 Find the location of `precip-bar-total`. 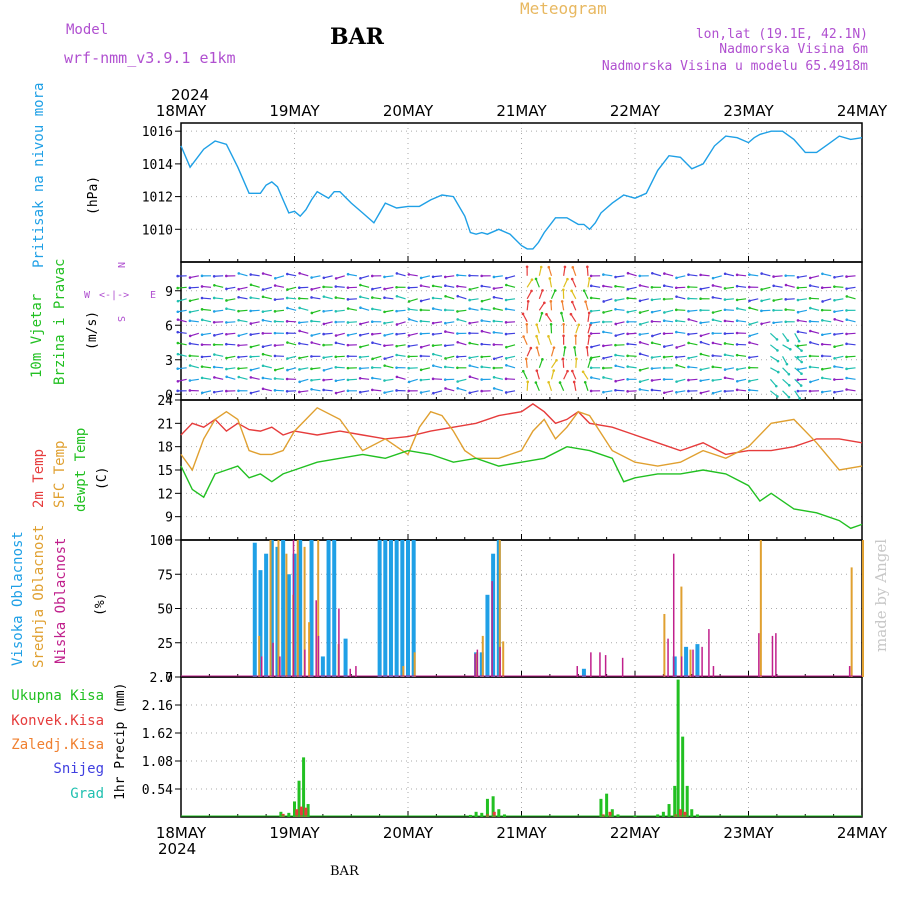

precip-bar-total is located at coordinates (663, 814).